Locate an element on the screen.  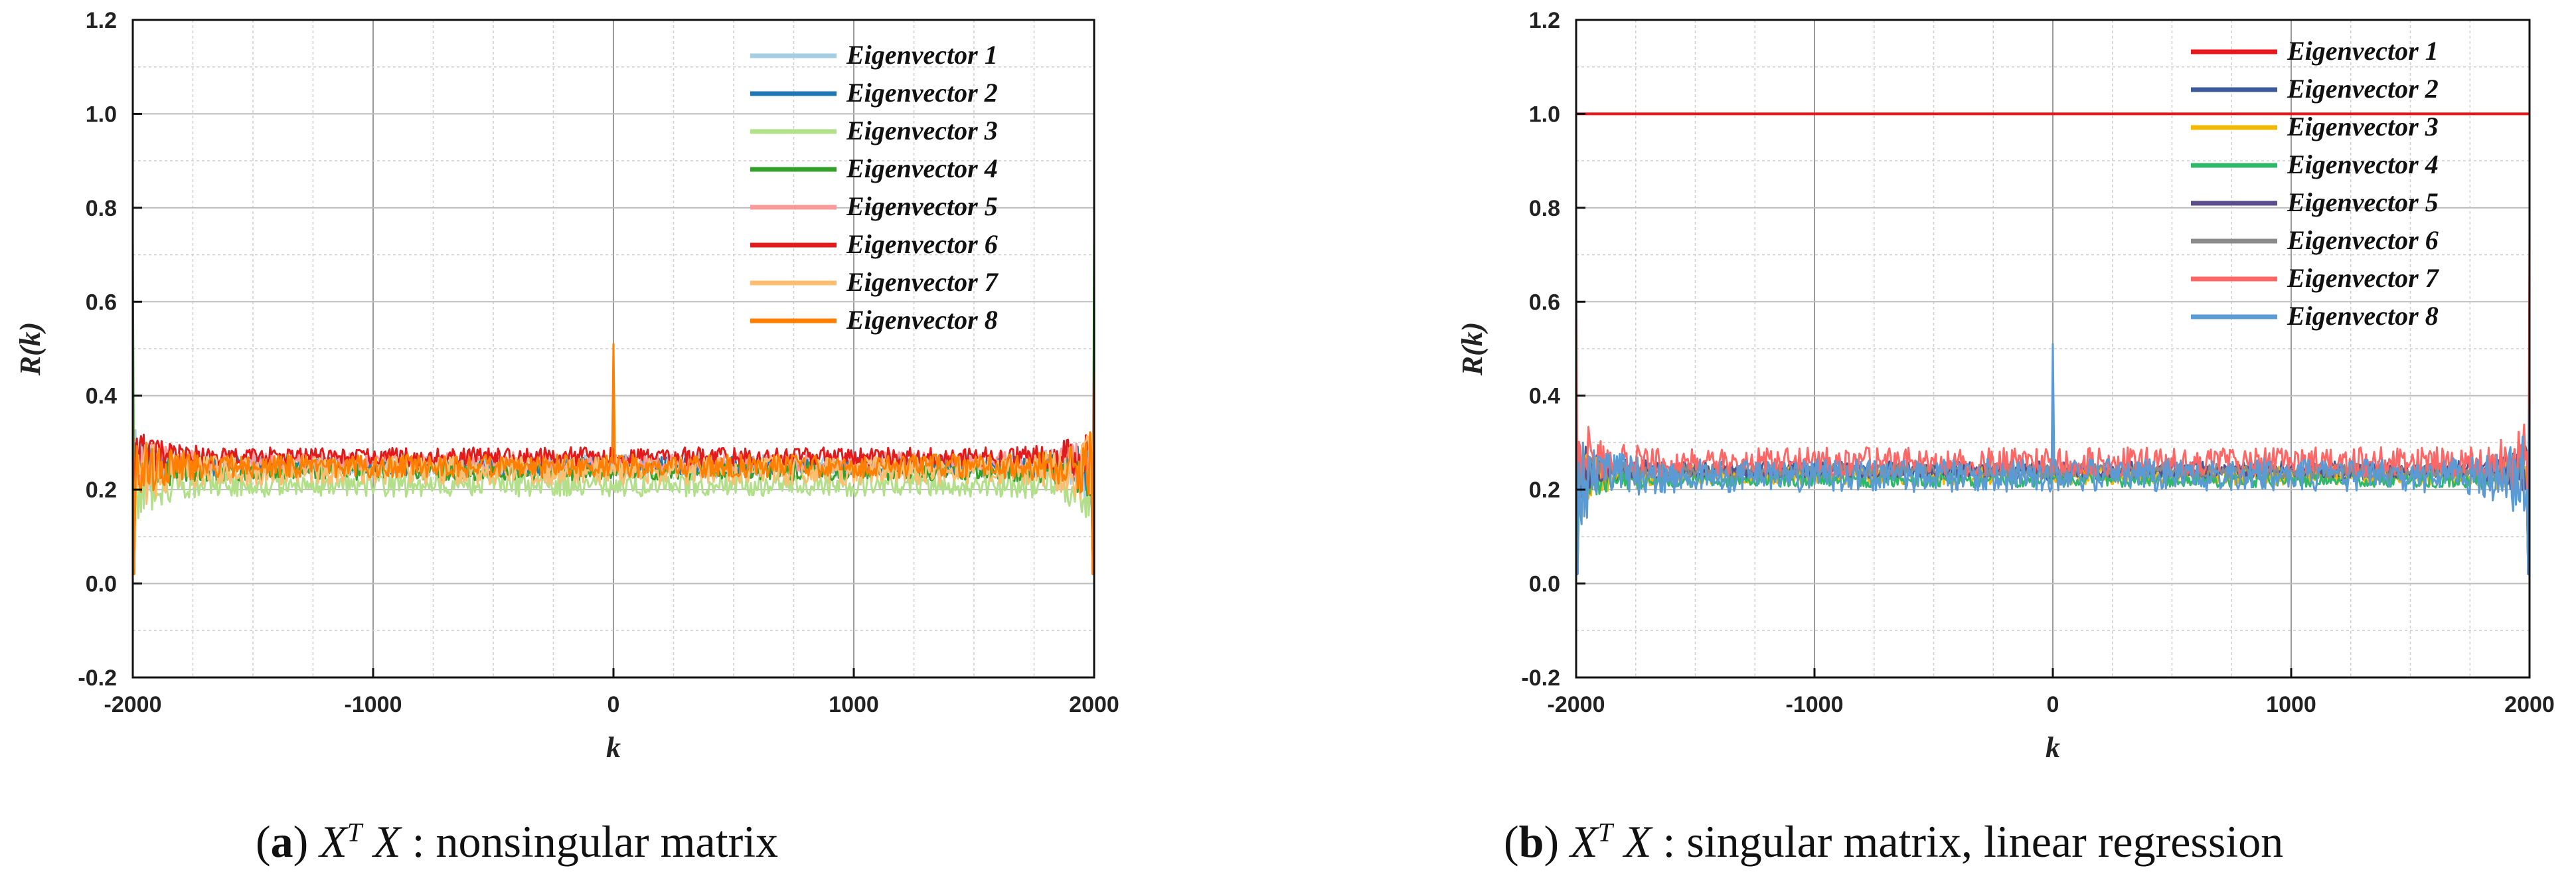
caption-b-sup: T is located at coordinates (1605, 832).